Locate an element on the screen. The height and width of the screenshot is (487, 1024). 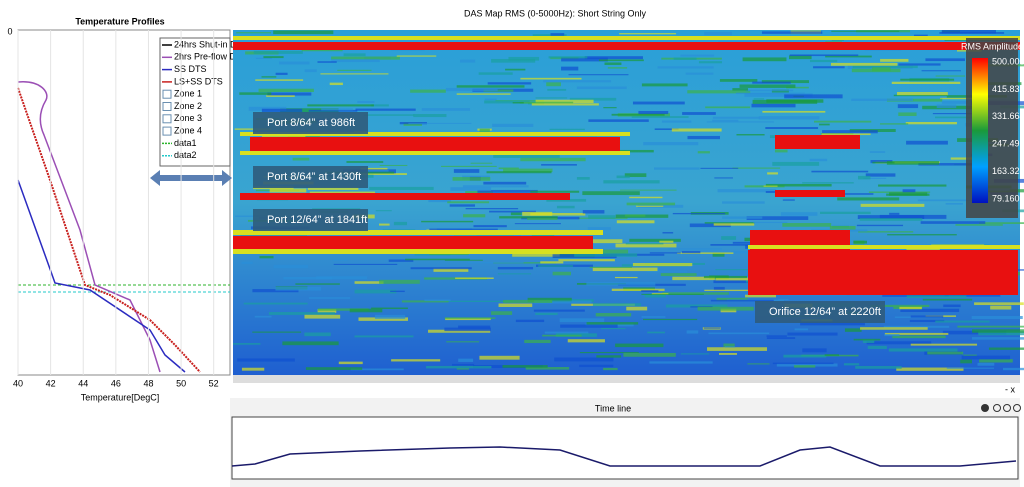
legend-swatch is located at coordinates (167, 119).